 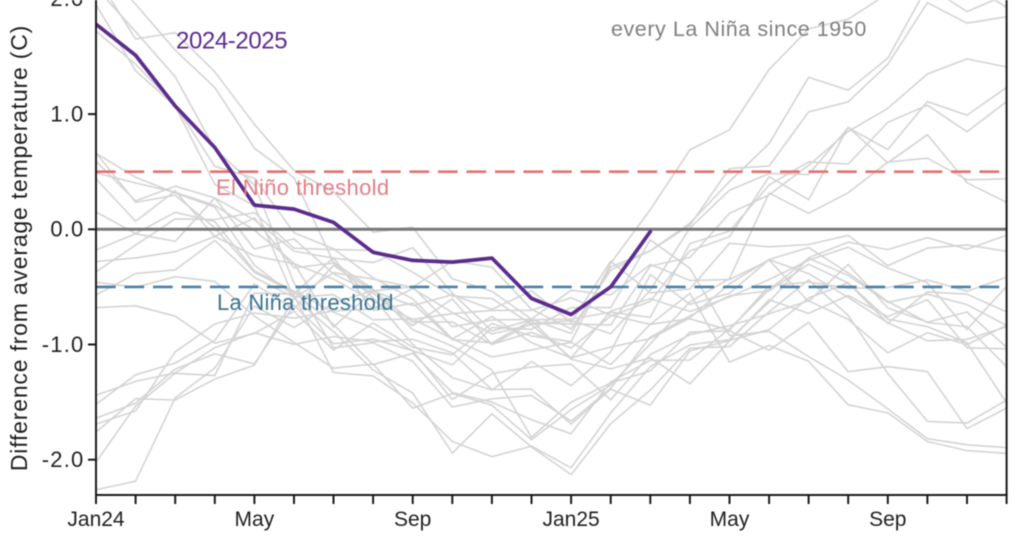 I want to click on svg-text: -1.0, so click(x=63, y=344).